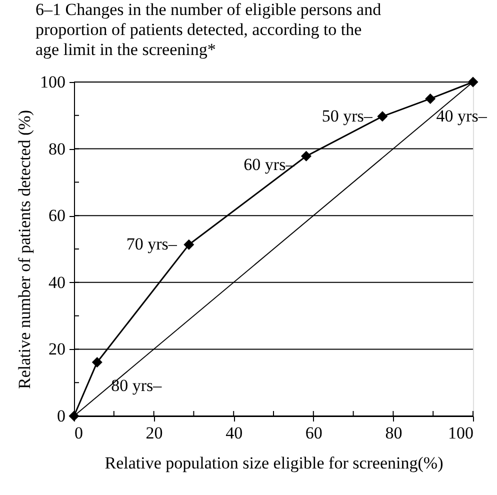 The height and width of the screenshot is (495, 497). Describe the element at coordinates (57, 148) in the screenshot. I see `y-tick-label: 80` at that location.